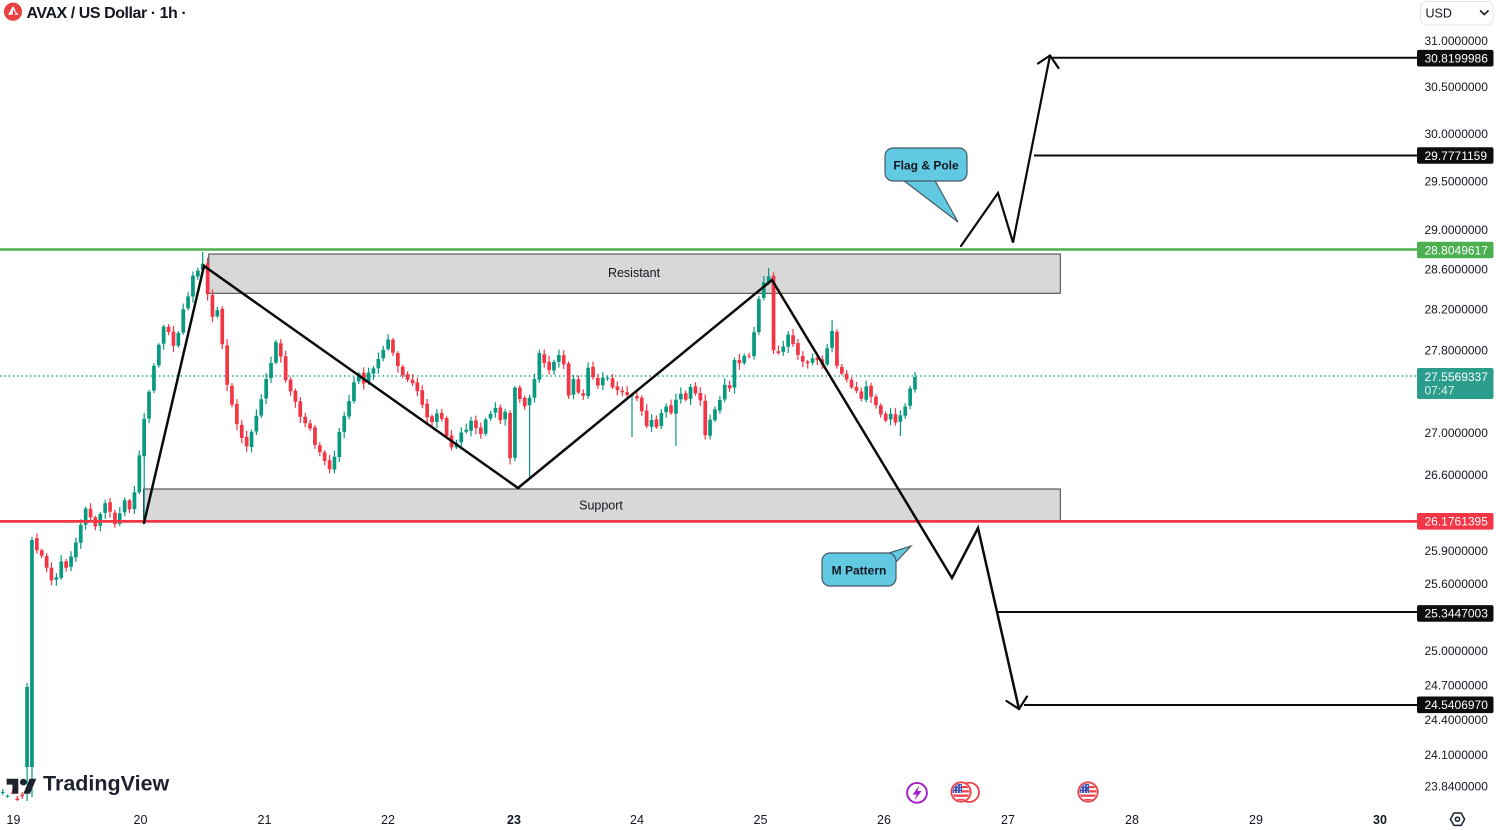  Describe the element at coordinates (1457, 270) in the screenshot. I see `svg-text: 28.6000000` at that location.